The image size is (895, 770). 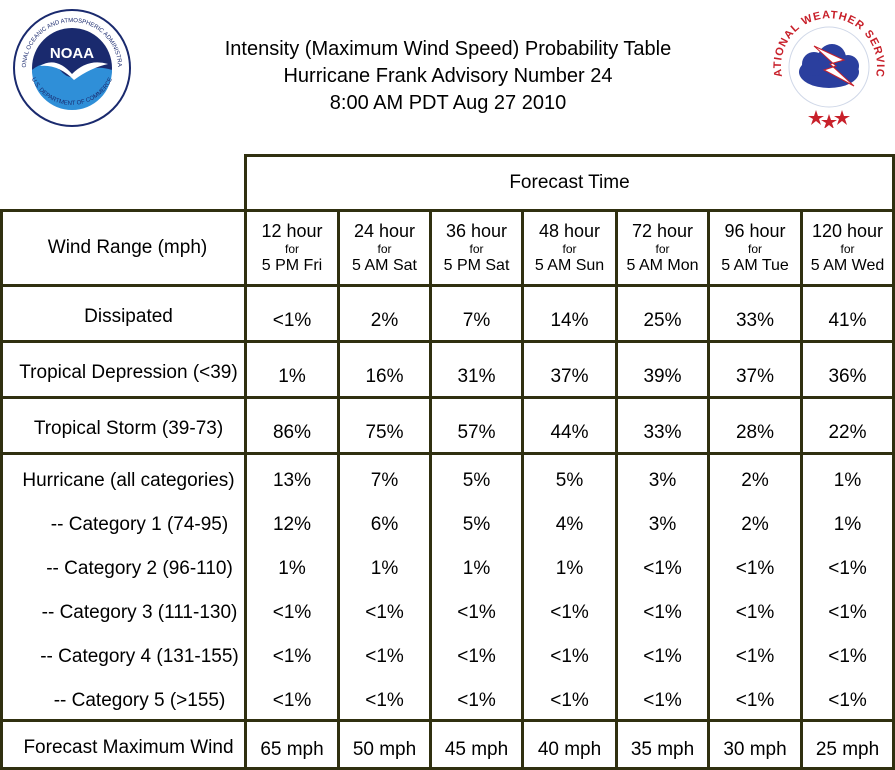 I want to click on row-label: -- Category 1 (74-95), so click(x=123, y=521).